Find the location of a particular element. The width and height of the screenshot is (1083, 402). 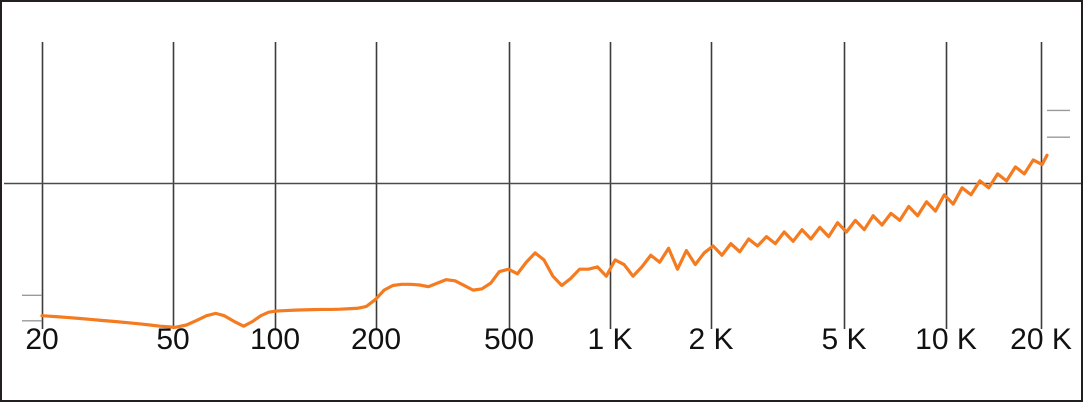

x-axis-tick-label-200: 200 is located at coordinates (376, 339).